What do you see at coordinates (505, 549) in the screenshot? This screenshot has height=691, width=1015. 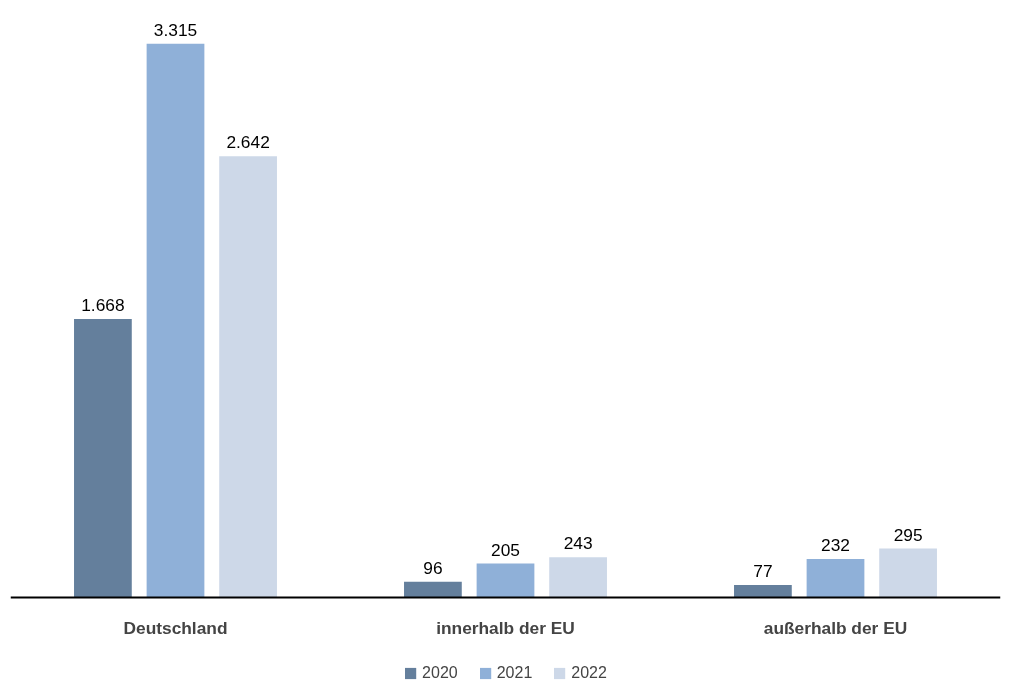 I see `data-label: 205` at bounding box center [505, 549].